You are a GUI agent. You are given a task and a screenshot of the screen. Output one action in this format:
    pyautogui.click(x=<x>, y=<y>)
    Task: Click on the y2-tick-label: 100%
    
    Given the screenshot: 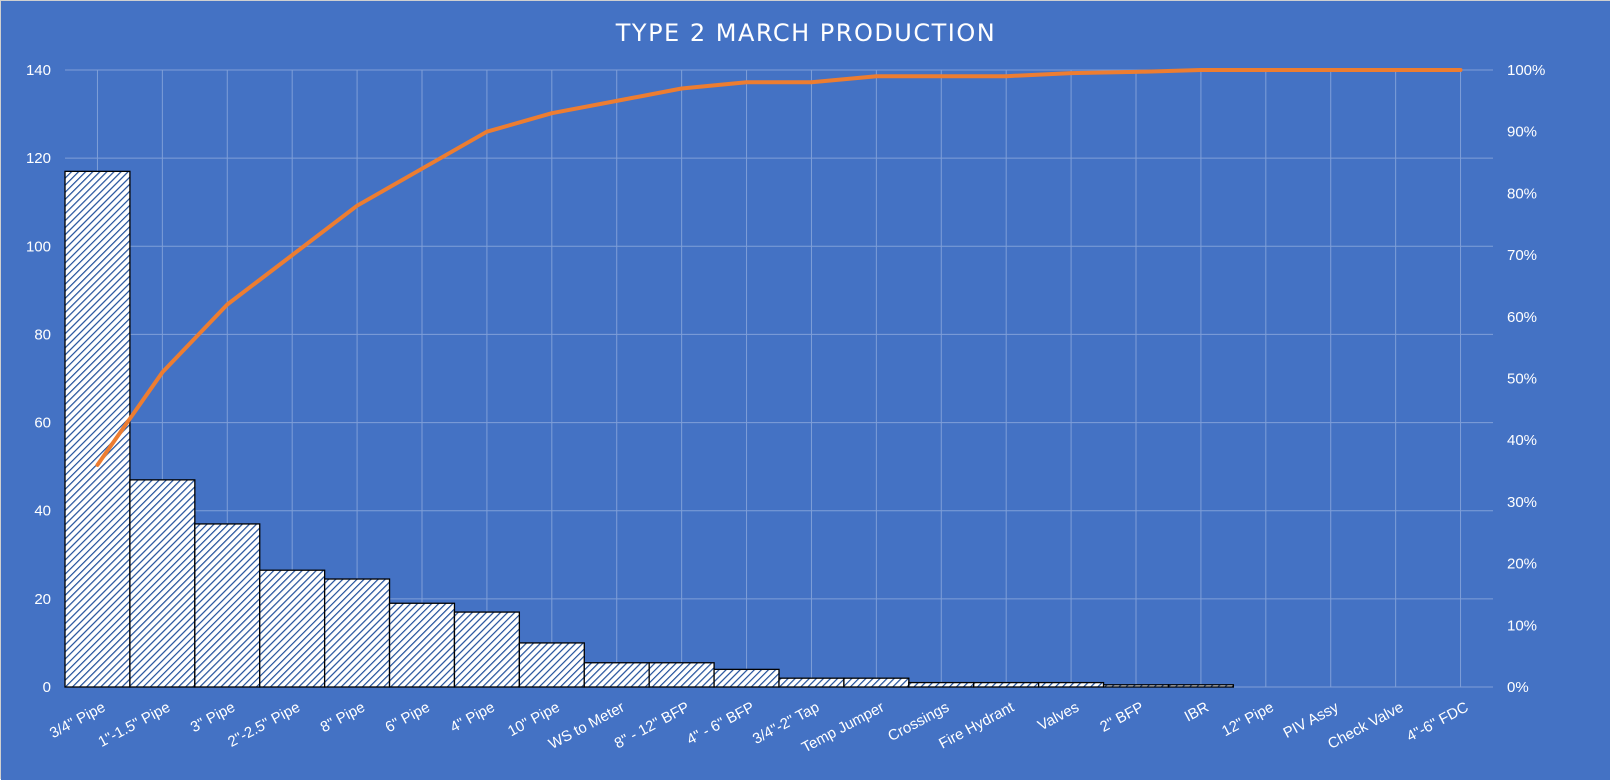 What is the action you would take?
    pyautogui.click(x=1526, y=70)
    